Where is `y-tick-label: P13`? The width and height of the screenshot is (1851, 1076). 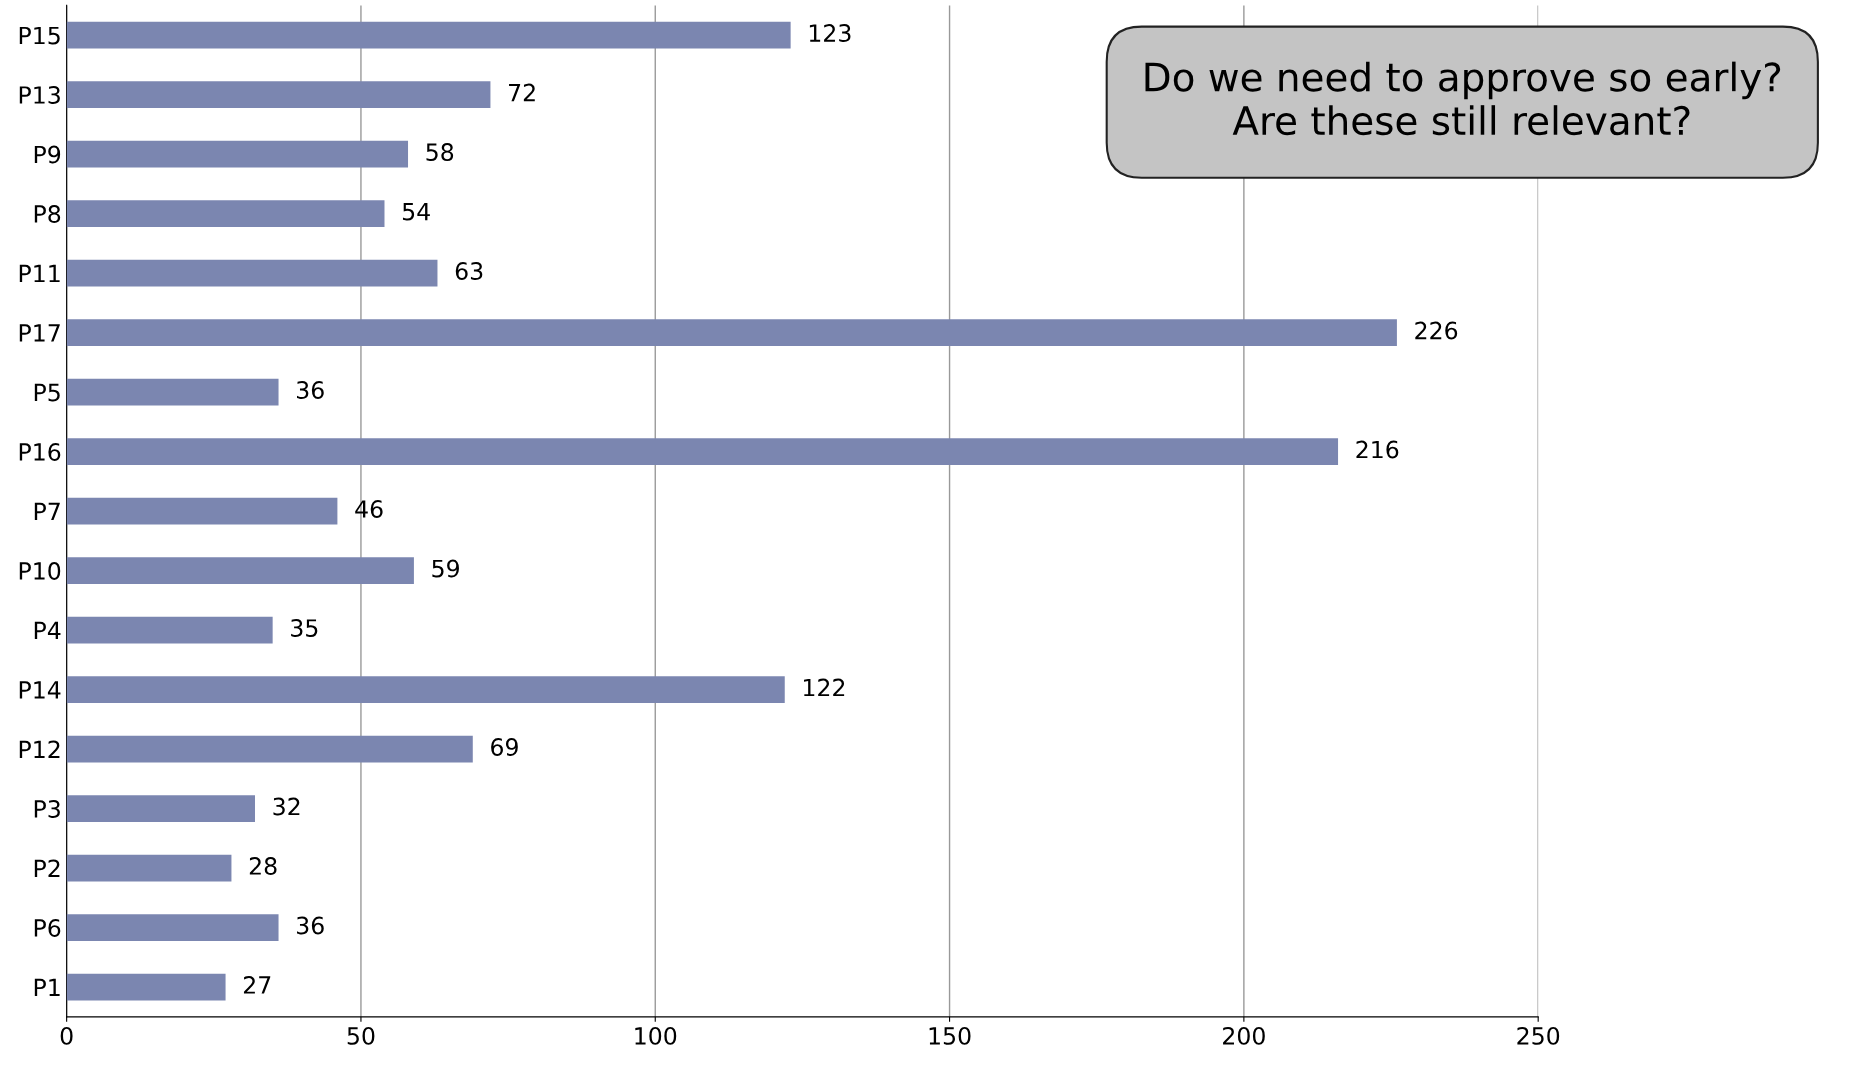 y-tick-label: P13 is located at coordinates (39, 95).